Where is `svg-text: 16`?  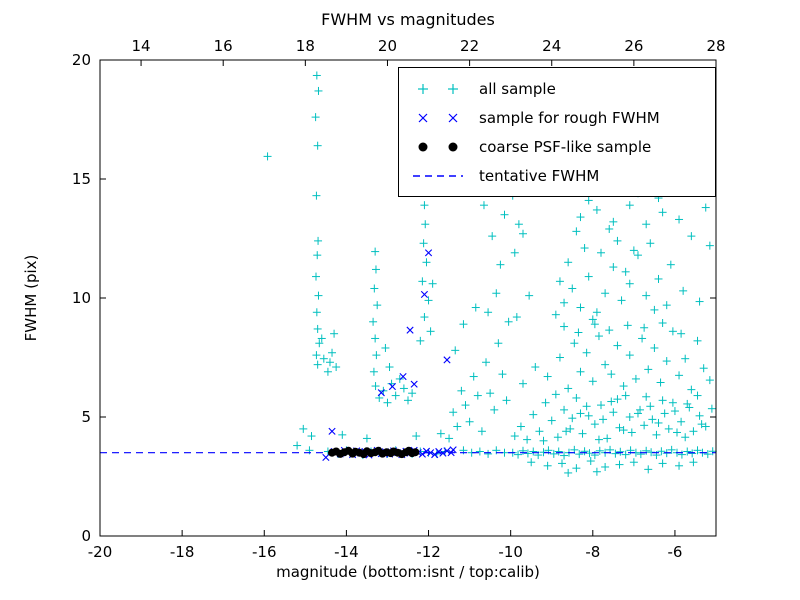 svg-text: 16 is located at coordinates (223, 46).